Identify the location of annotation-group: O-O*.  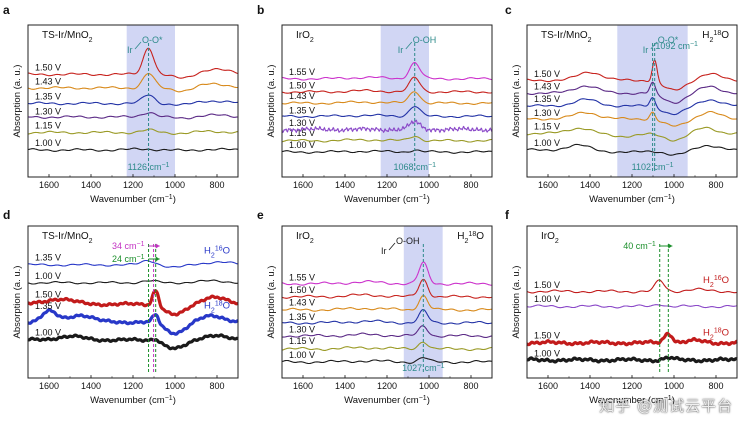
(152, 40).